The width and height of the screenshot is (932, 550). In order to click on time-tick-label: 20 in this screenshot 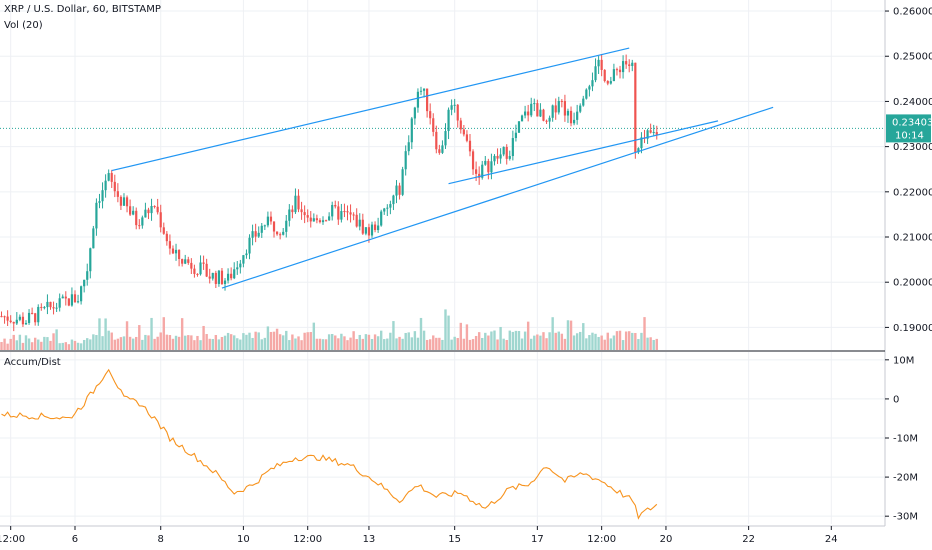, I will do `click(666, 539)`.